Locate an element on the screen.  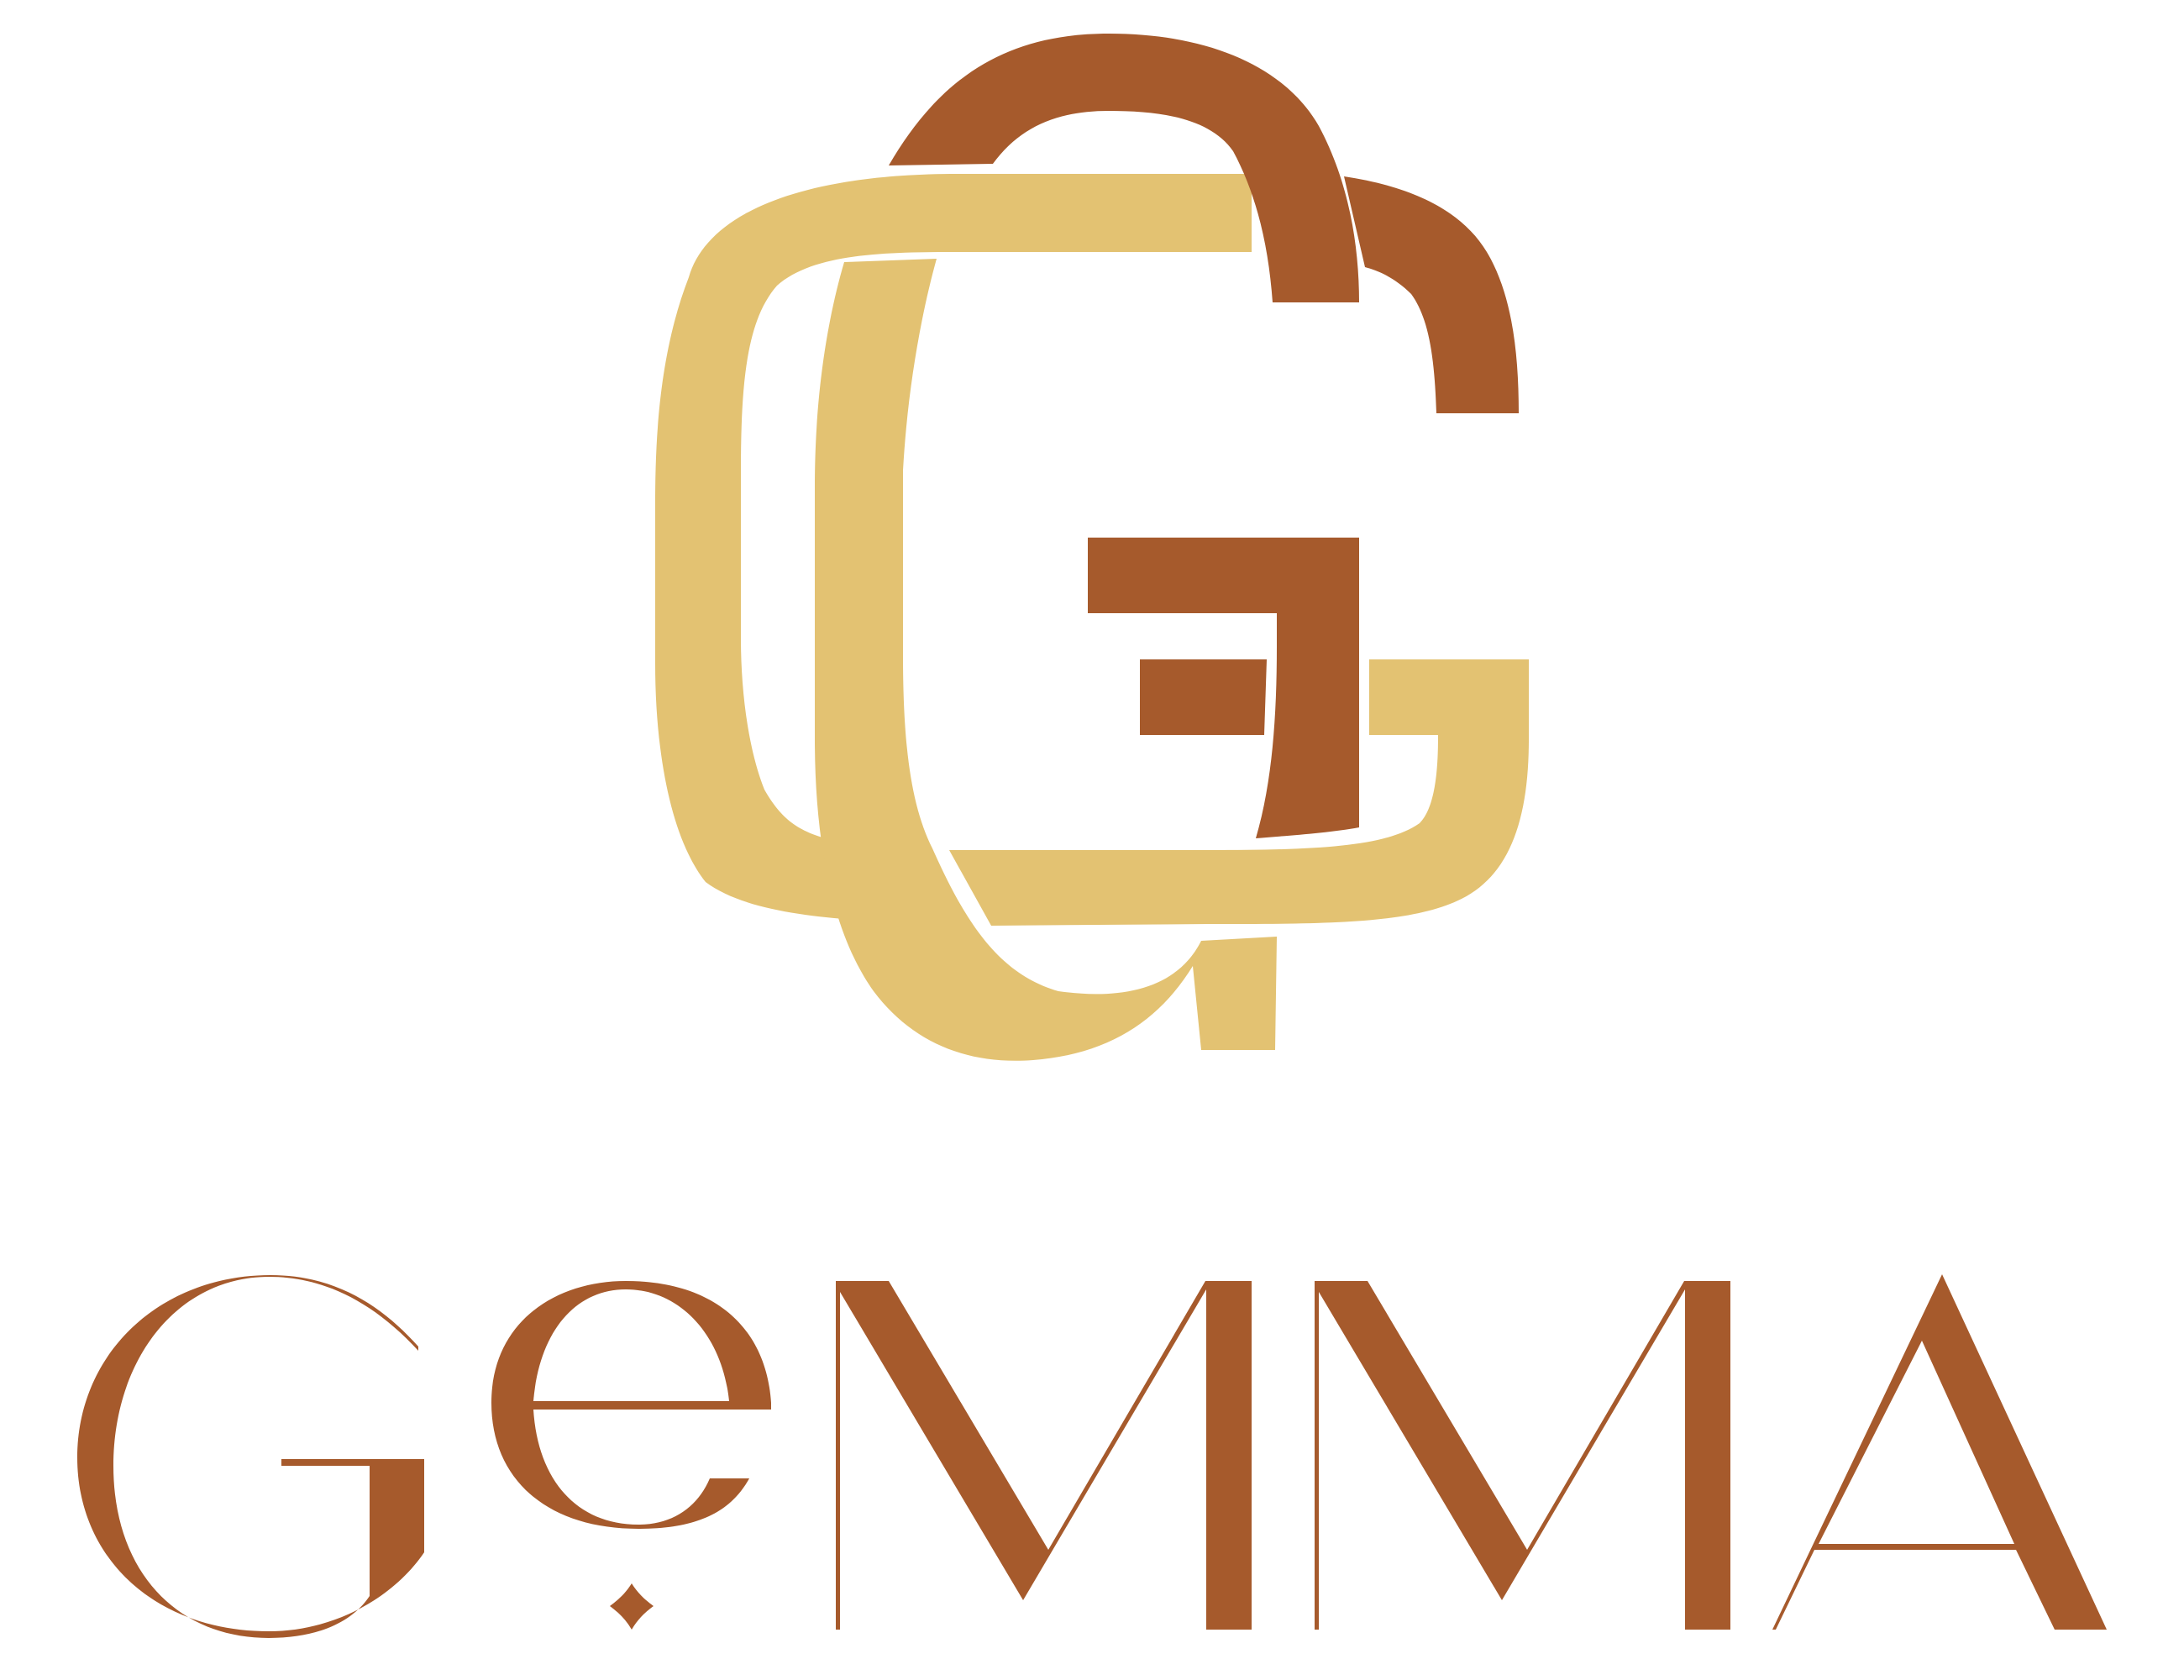
monogram-copper-crossbar is located at coordinates (1223, 688).